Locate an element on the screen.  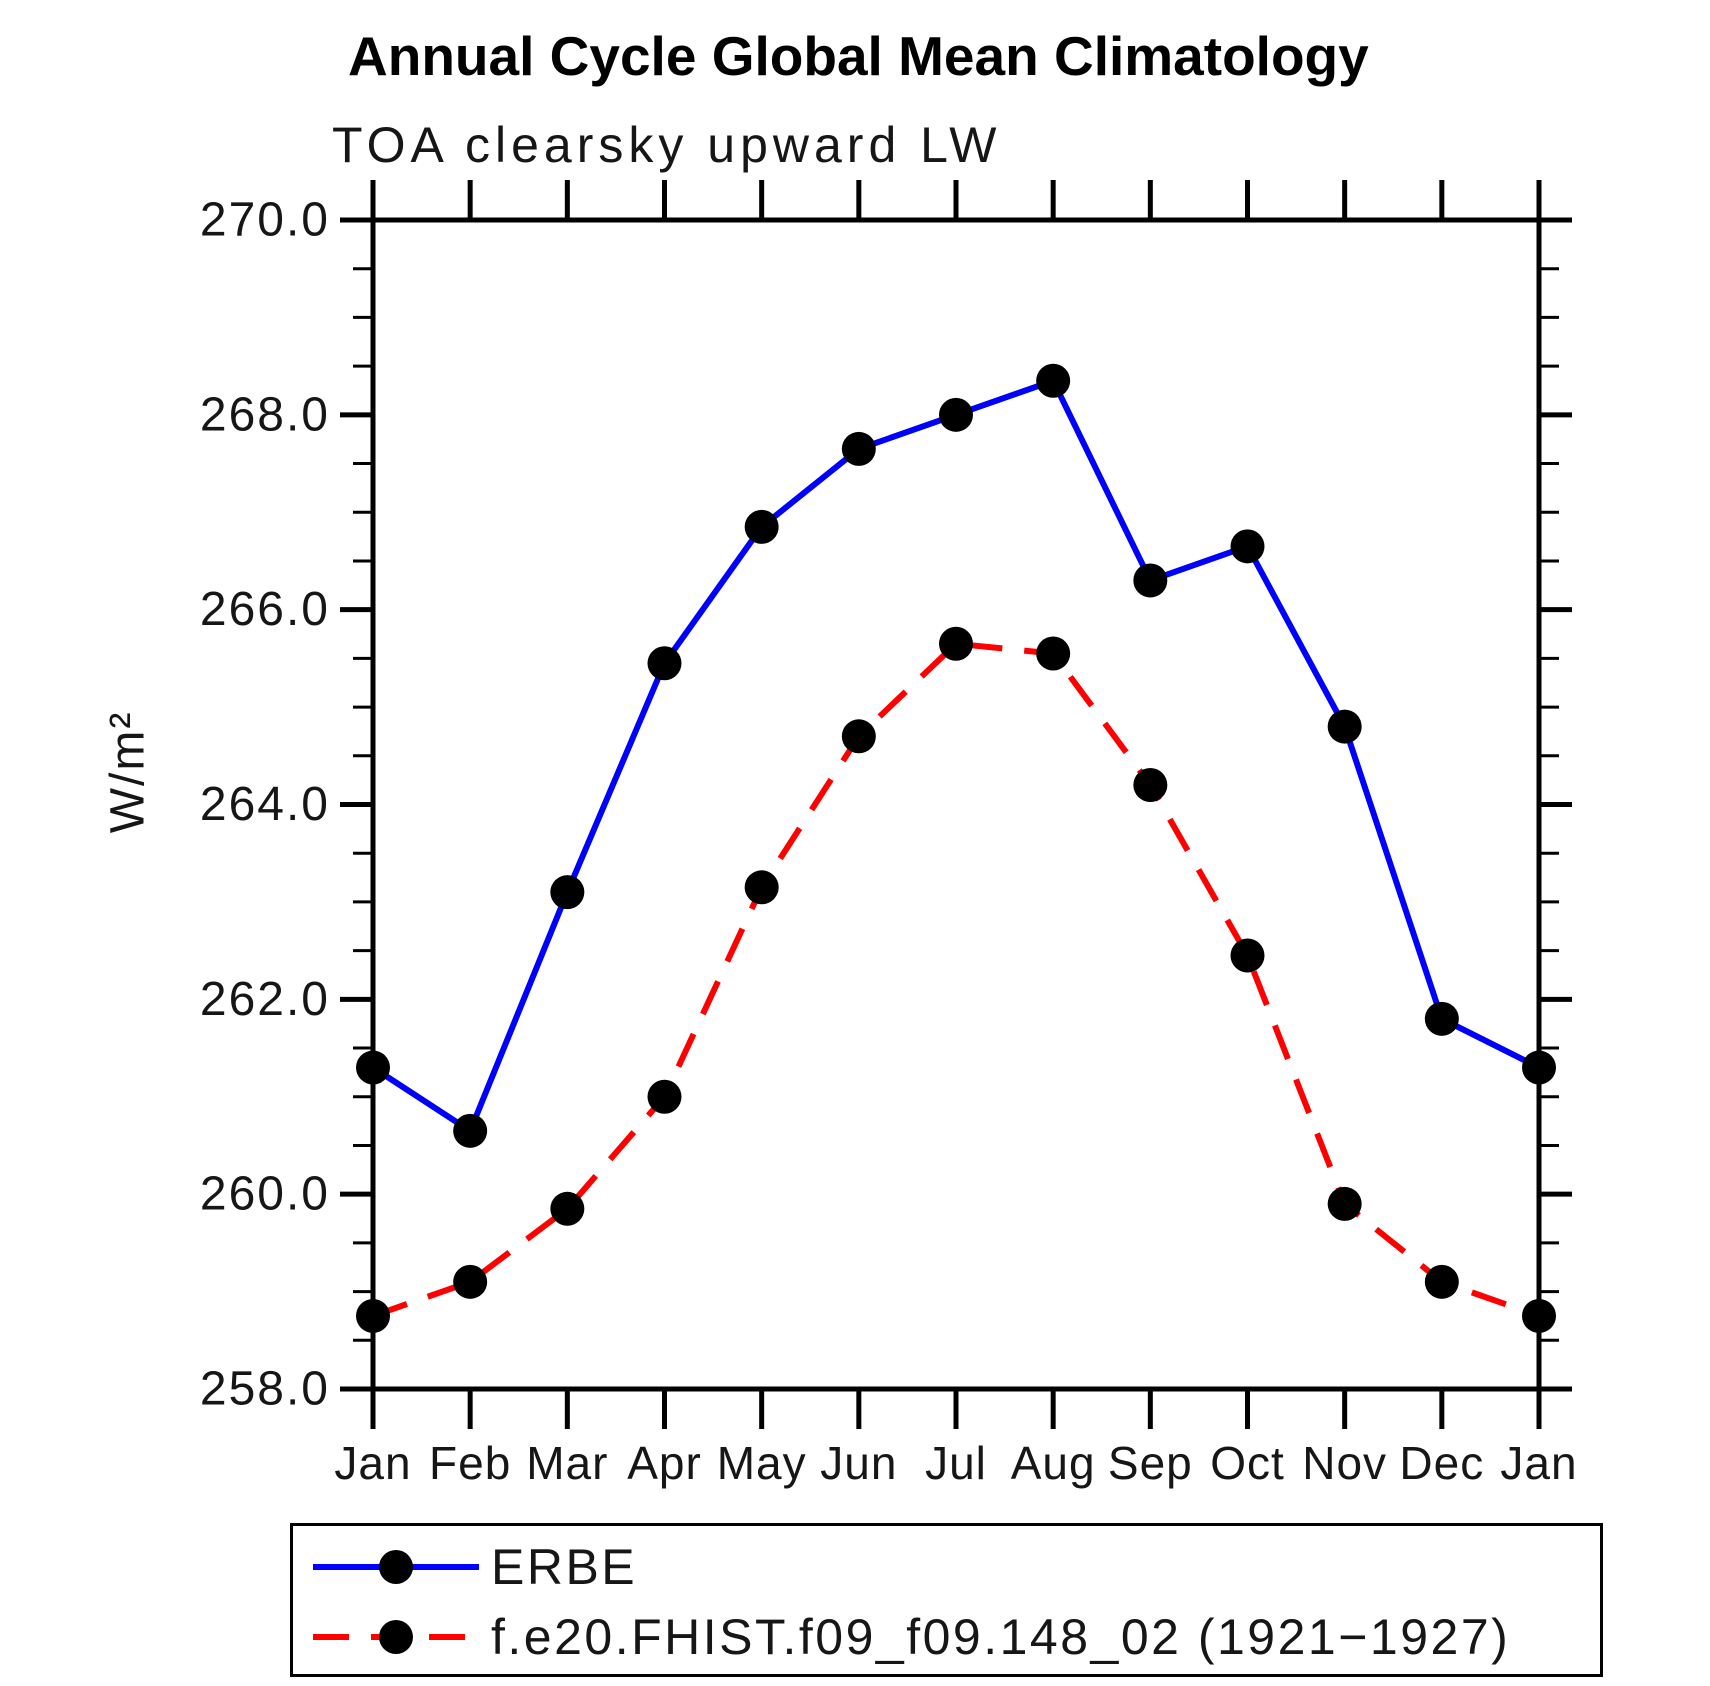
legend-item-model: f.e20.FHIST.f09_f09.148_02 (1921−1927) is located at coordinates (910, 1637).